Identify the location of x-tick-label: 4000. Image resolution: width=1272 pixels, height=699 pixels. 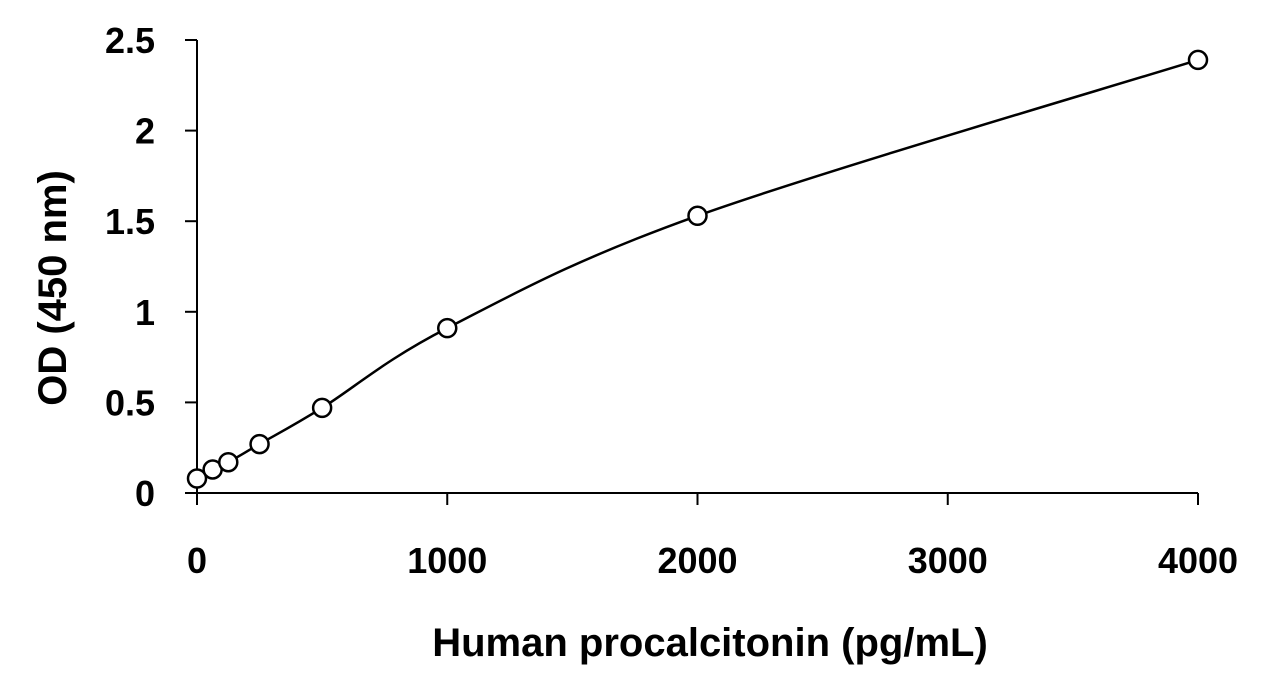
(1198, 560).